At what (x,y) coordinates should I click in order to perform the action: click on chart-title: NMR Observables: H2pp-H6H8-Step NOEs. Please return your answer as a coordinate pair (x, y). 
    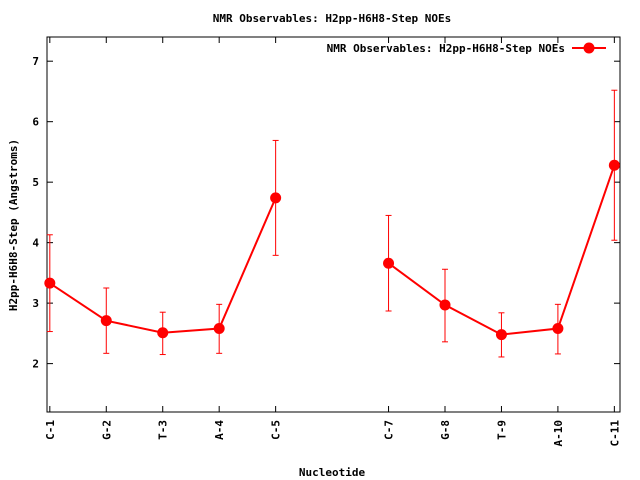
    Looking at the image, I should click on (332, 18).